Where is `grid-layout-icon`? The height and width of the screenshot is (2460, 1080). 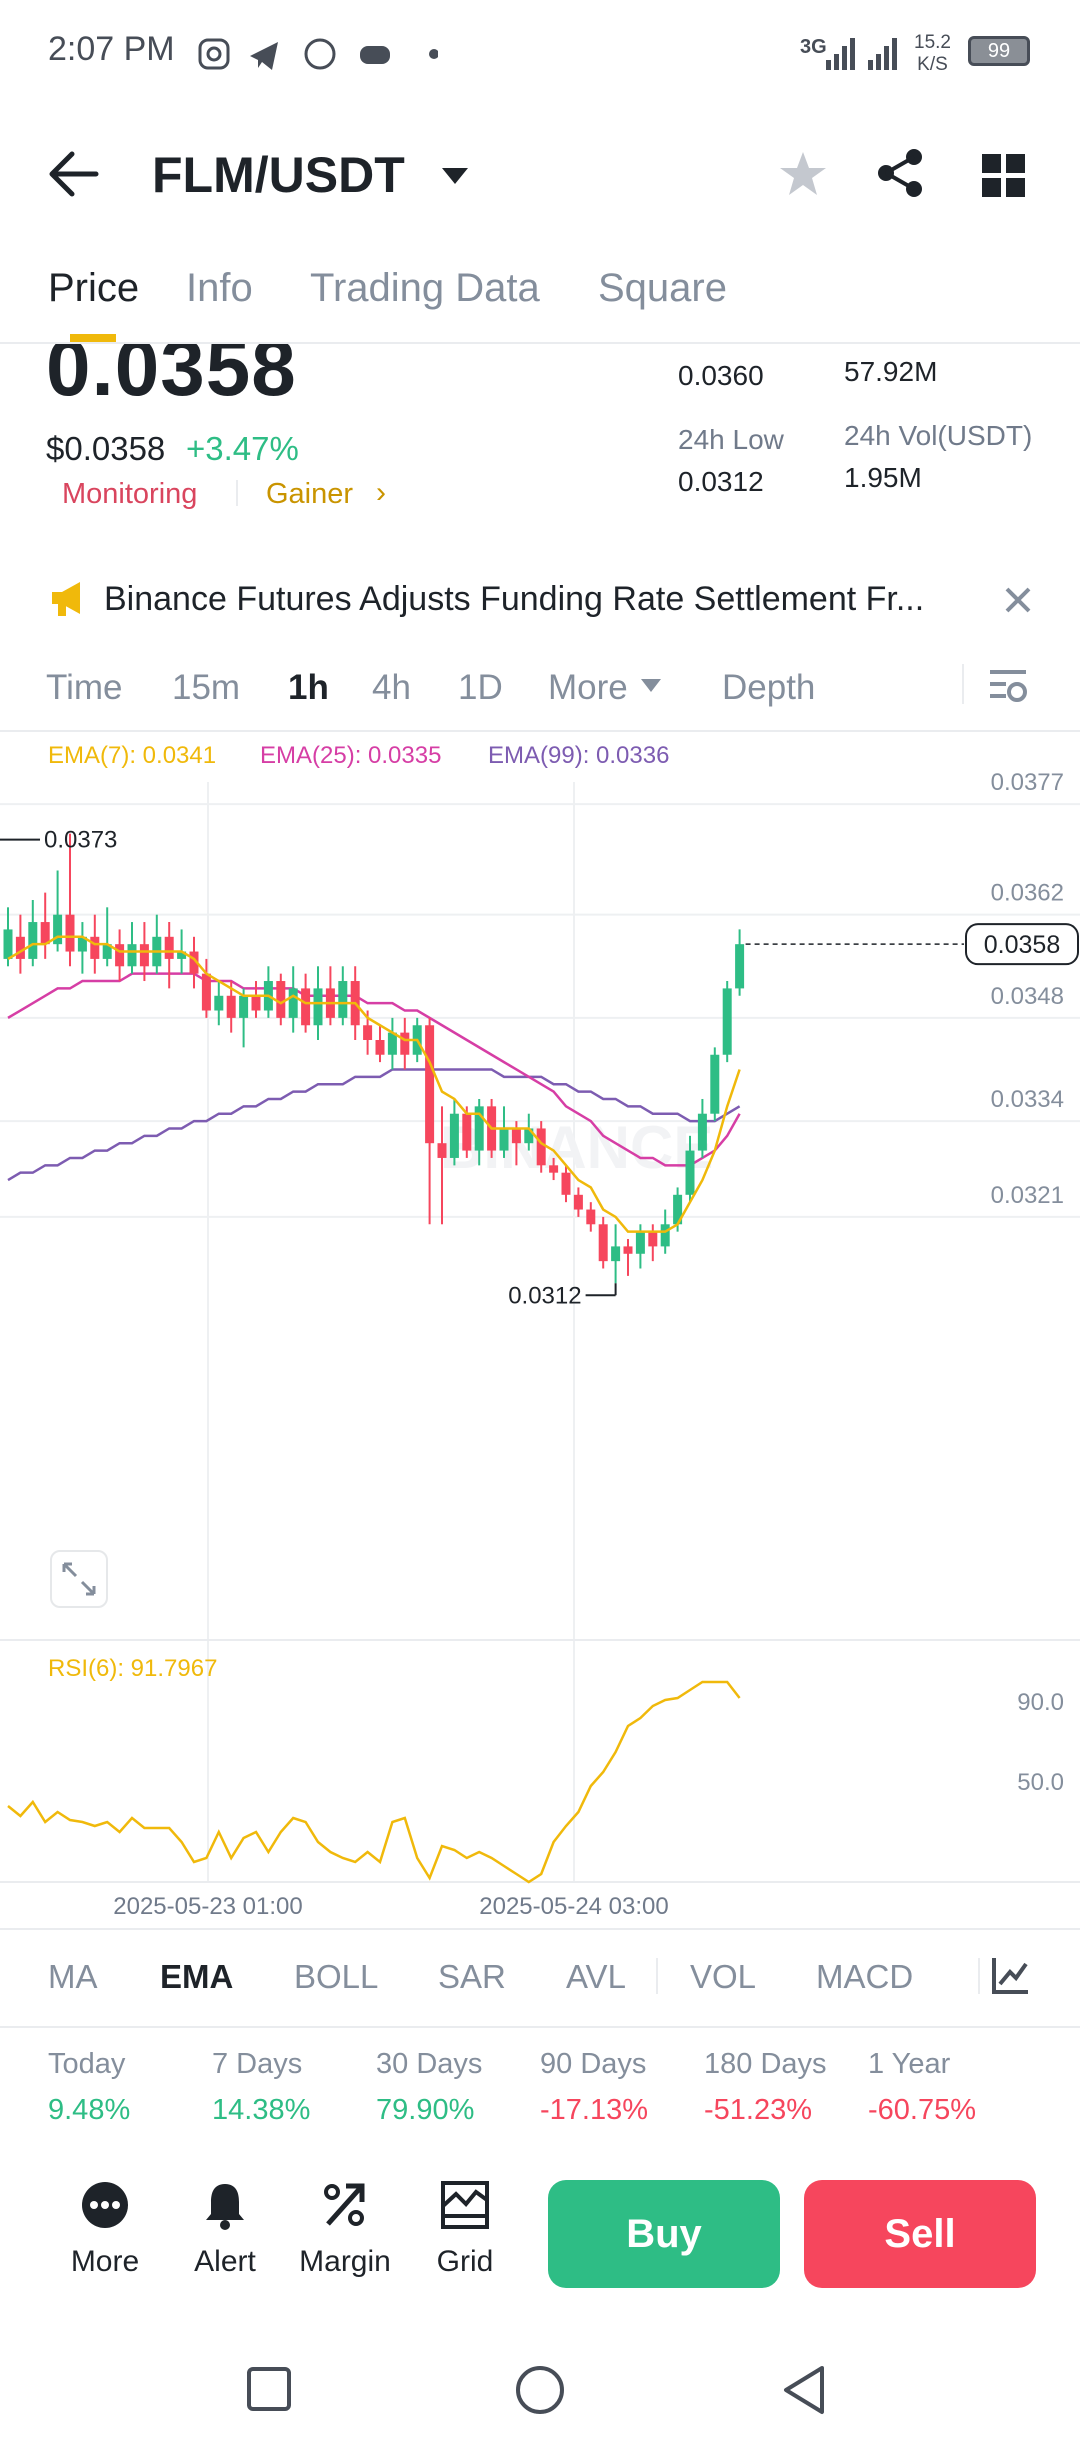
grid-layout-icon is located at coordinates (1004, 176).